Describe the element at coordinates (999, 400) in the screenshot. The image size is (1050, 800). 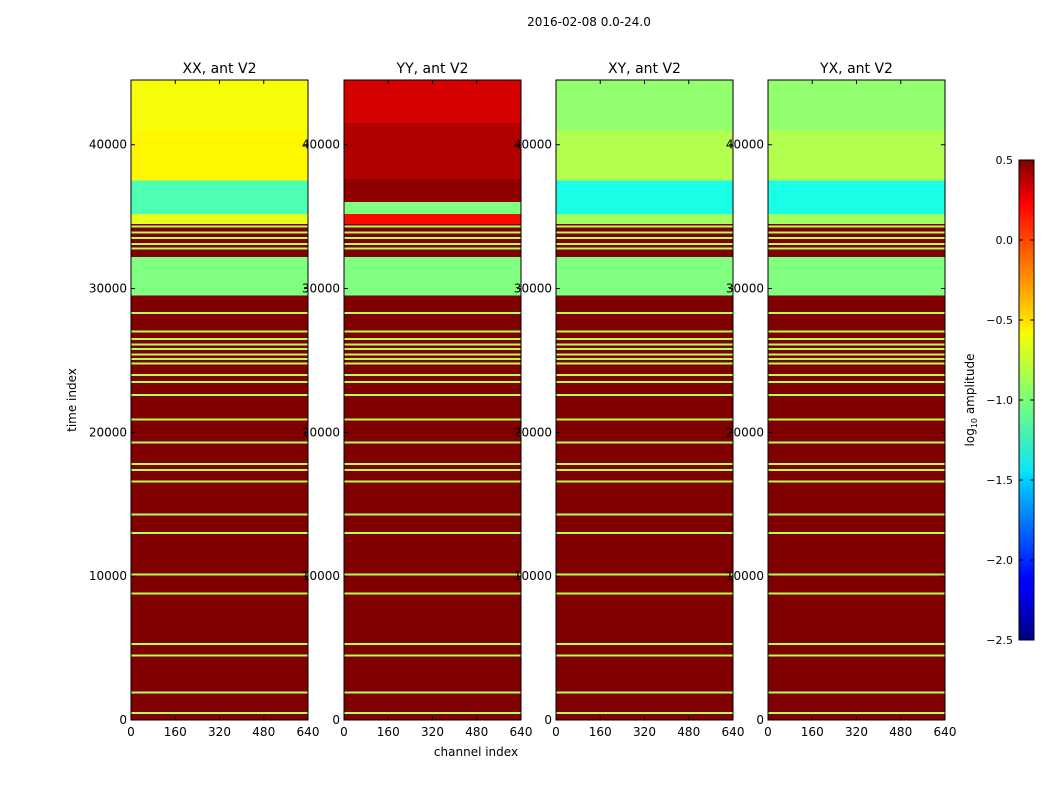
I see `colorbar-tick-label: −1.0` at that location.